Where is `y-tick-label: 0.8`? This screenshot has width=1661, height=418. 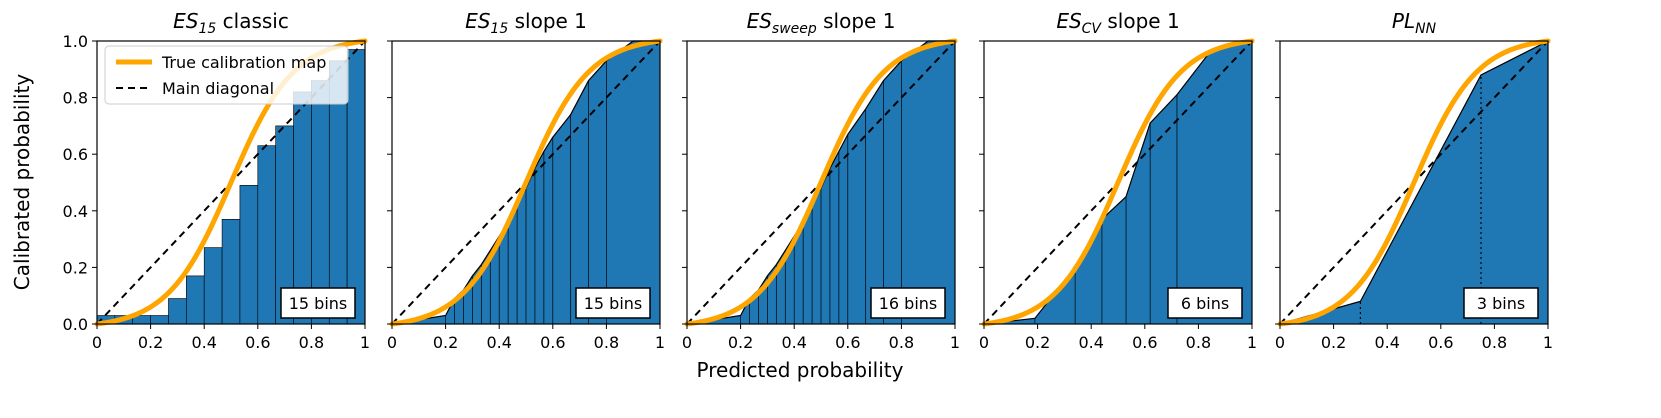 y-tick-label: 0.8 is located at coordinates (75, 98).